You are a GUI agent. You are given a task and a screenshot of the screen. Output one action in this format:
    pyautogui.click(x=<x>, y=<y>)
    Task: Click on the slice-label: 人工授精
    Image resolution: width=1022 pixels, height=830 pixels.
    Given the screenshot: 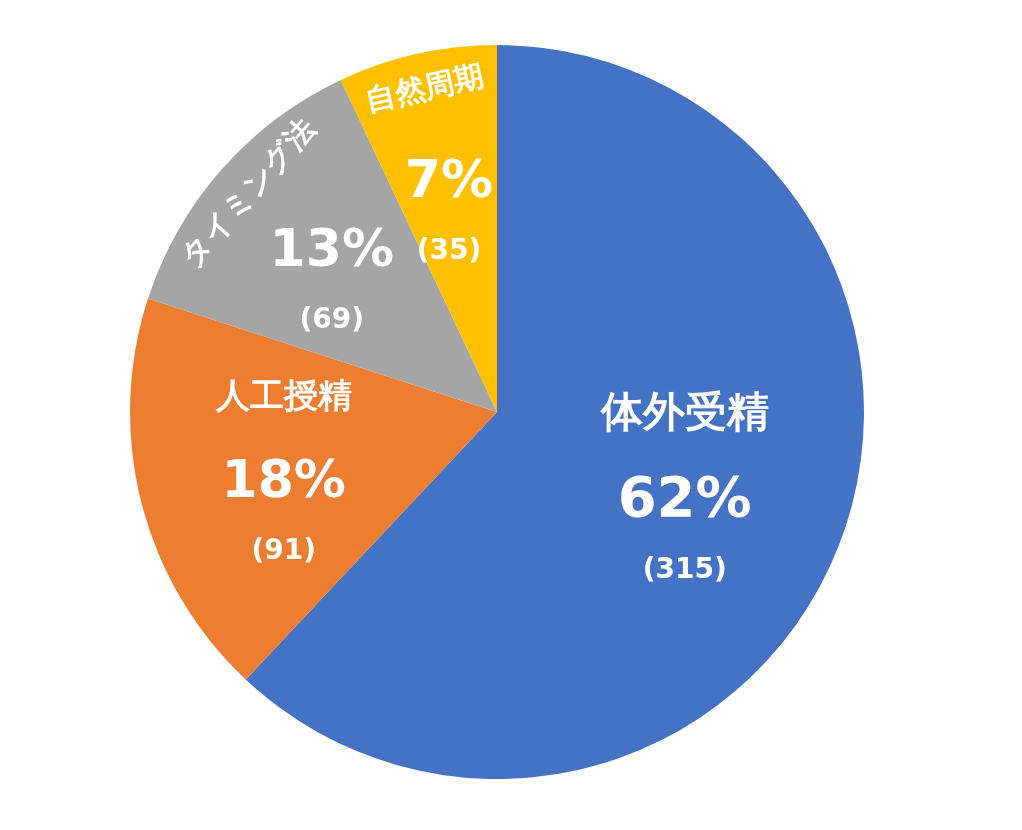 What is the action you would take?
    pyautogui.click(x=283, y=394)
    